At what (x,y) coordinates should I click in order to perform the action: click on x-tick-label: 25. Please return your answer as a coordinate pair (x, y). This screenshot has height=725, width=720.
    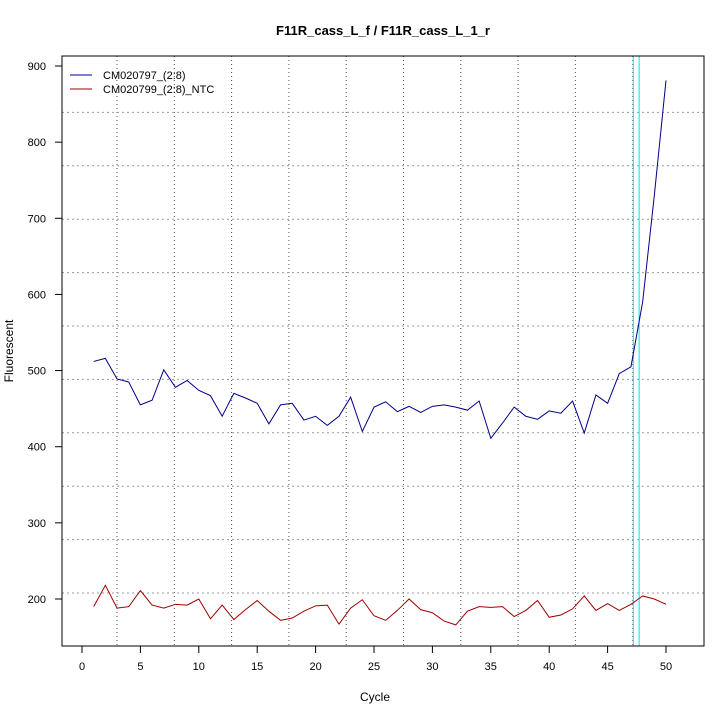
    Looking at the image, I should click on (374, 667).